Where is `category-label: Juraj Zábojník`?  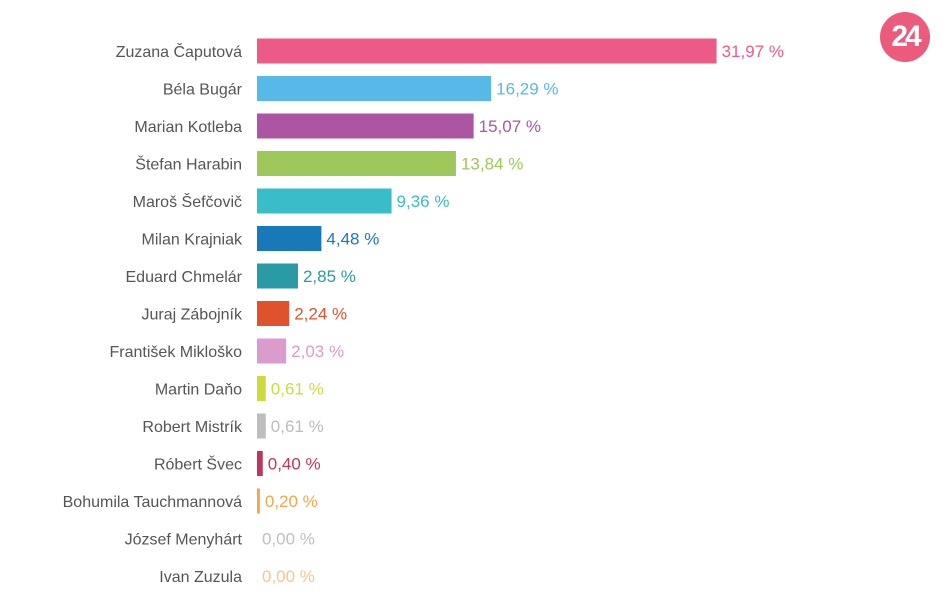
category-label: Juraj Zábojník is located at coordinates (192, 315).